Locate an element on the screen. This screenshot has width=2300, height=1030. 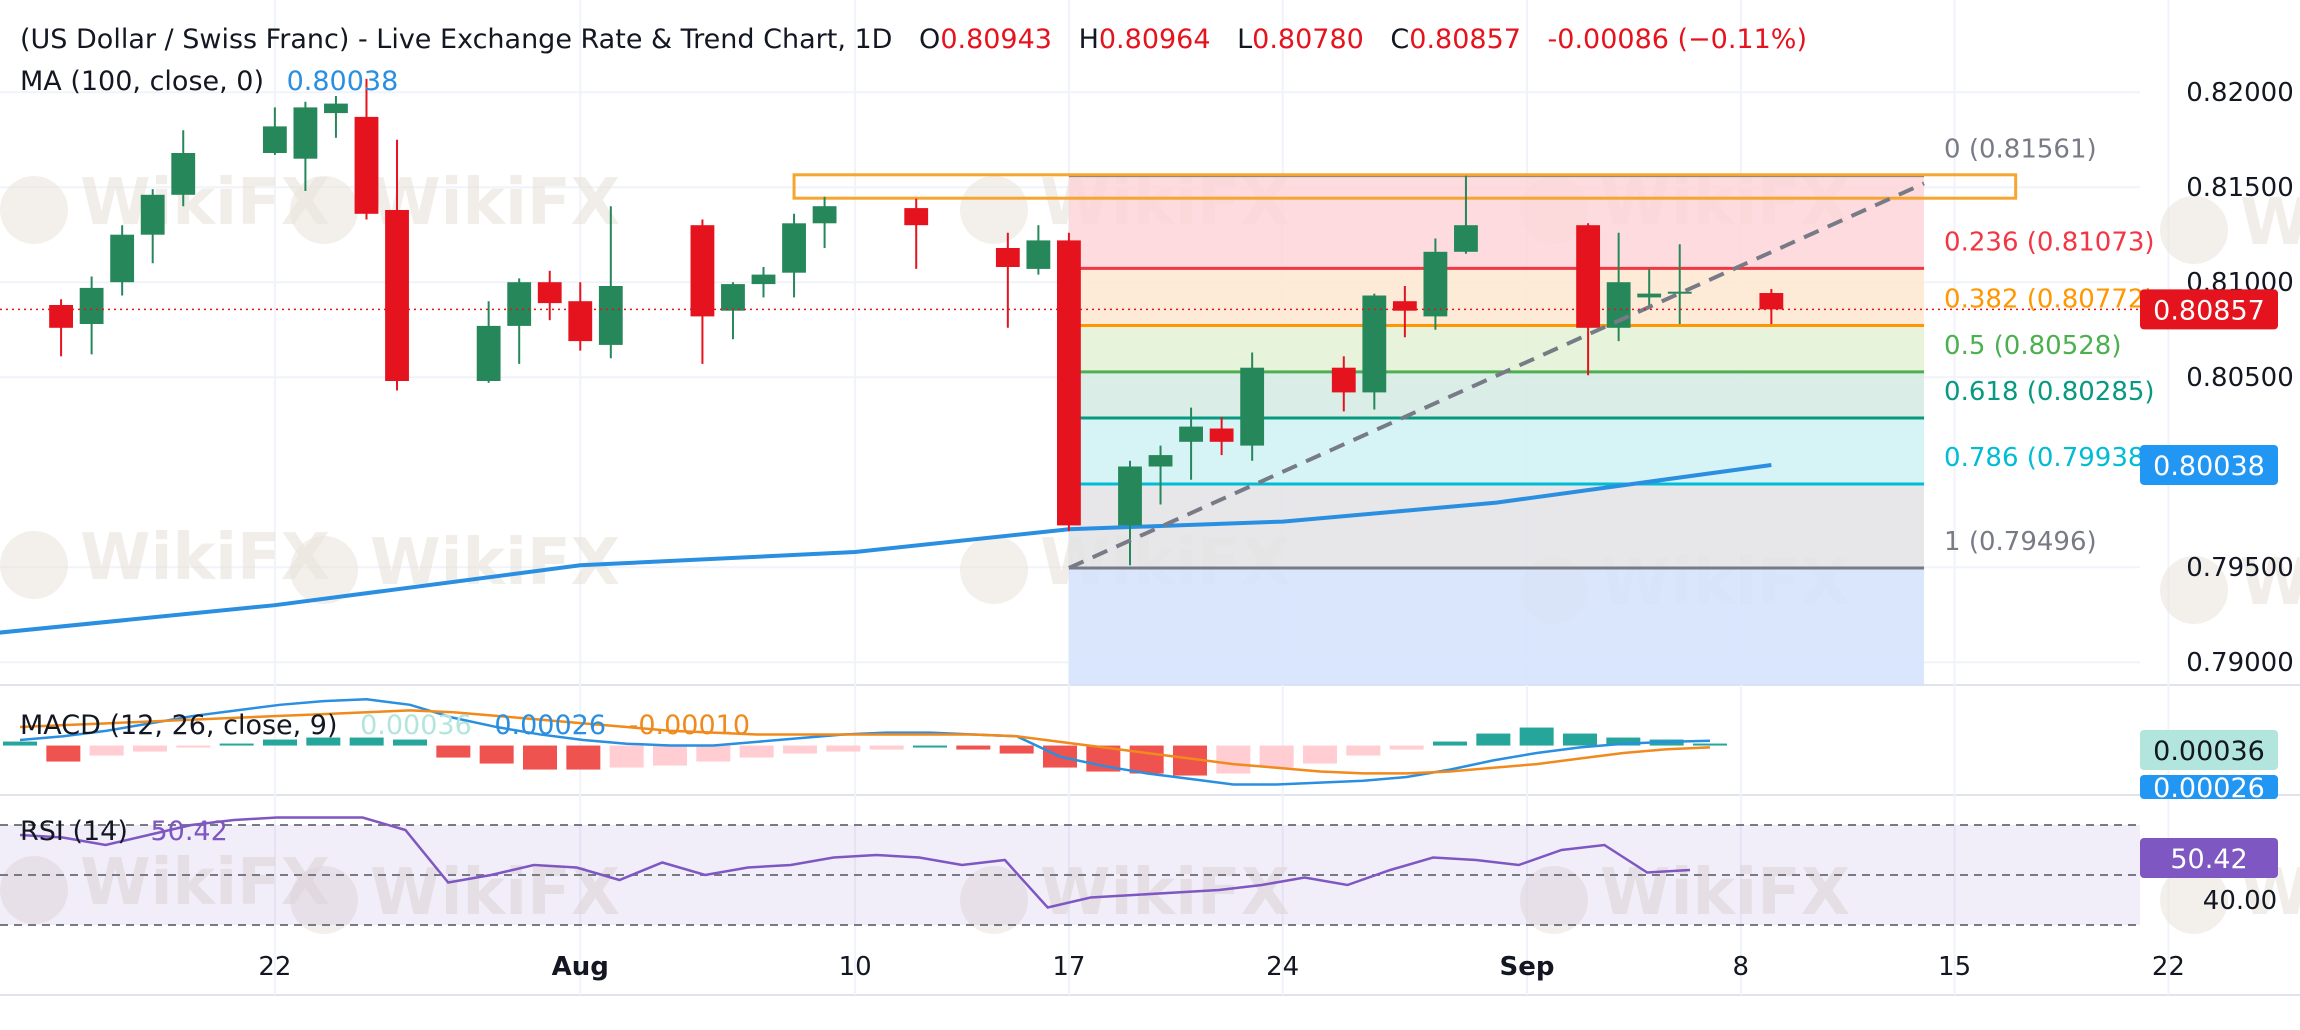
resistance-box is located at coordinates (1405, 186).